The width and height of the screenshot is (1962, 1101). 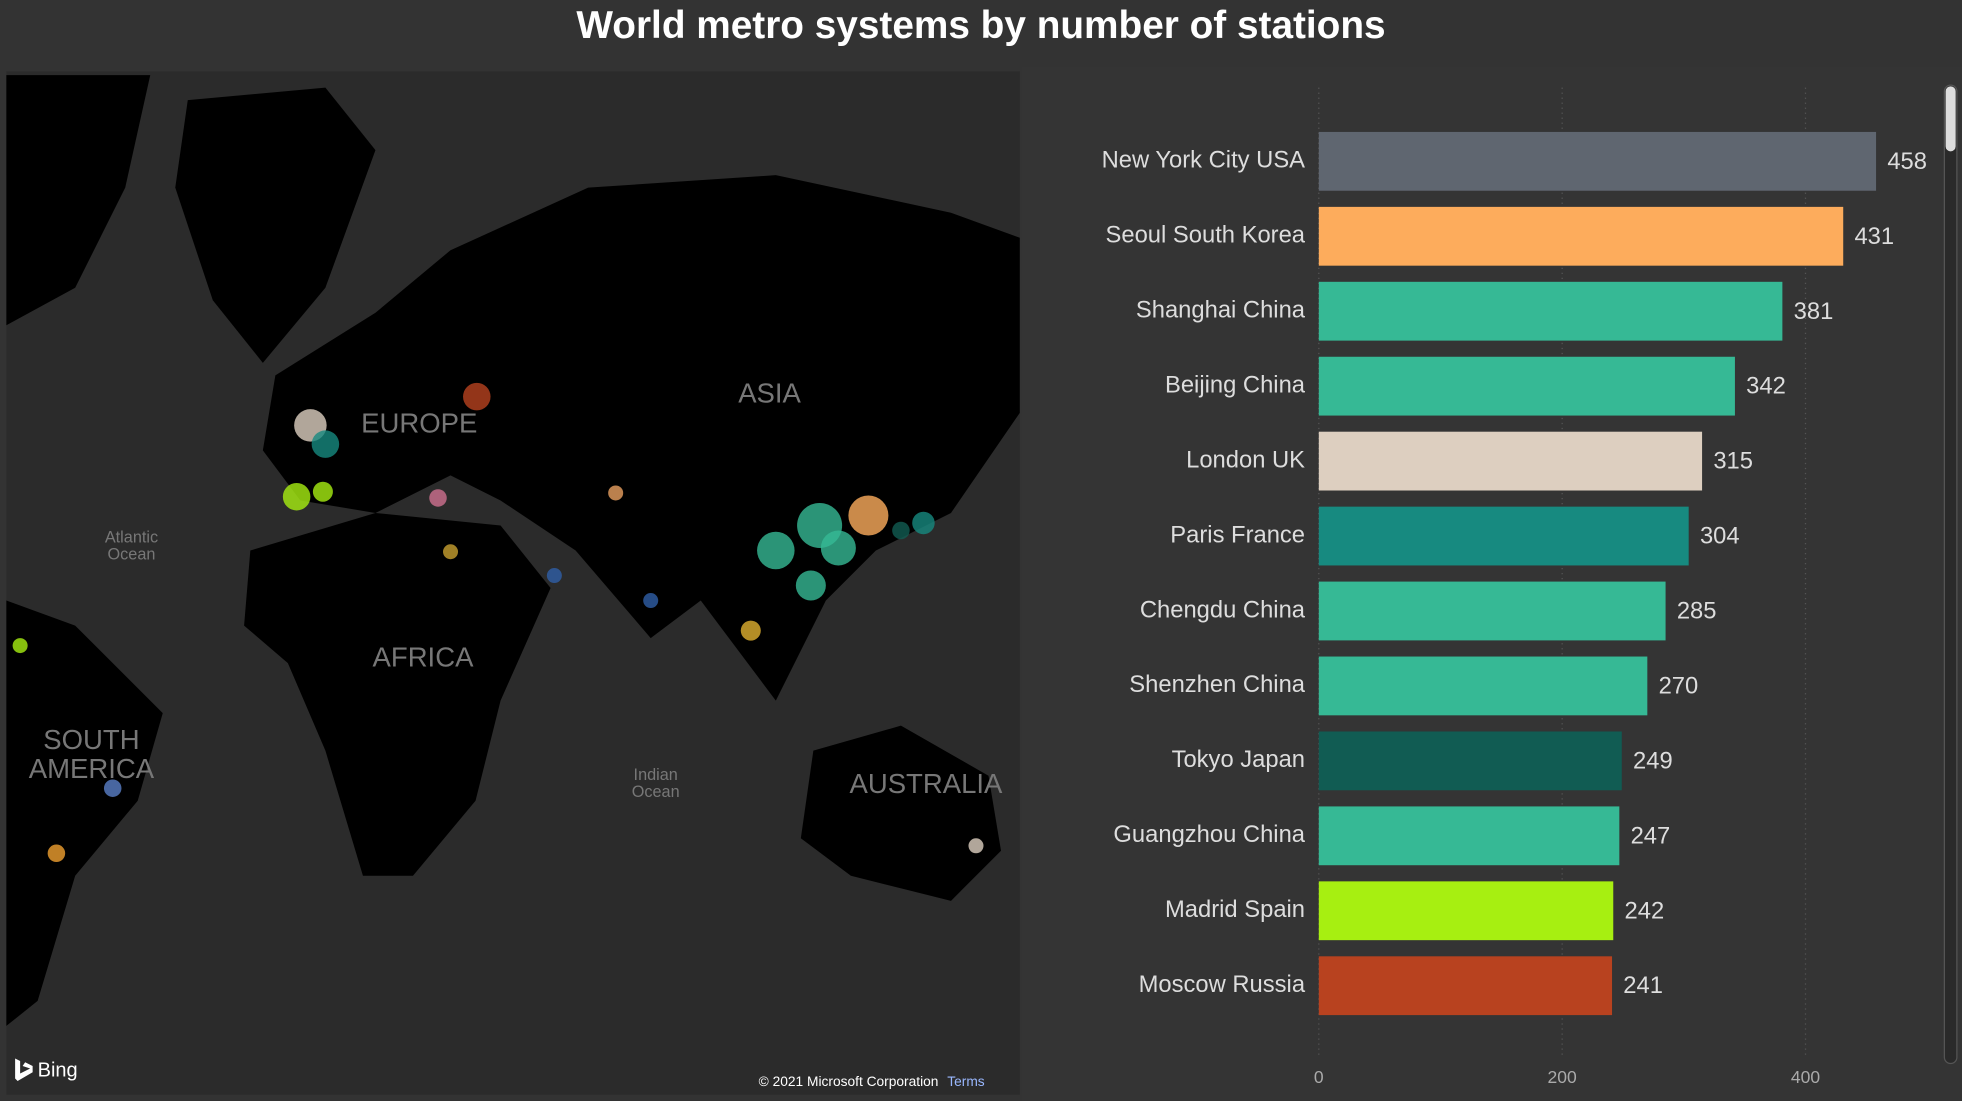 What do you see at coordinates (1950, 574) in the screenshot?
I see `scrollbar` at bounding box center [1950, 574].